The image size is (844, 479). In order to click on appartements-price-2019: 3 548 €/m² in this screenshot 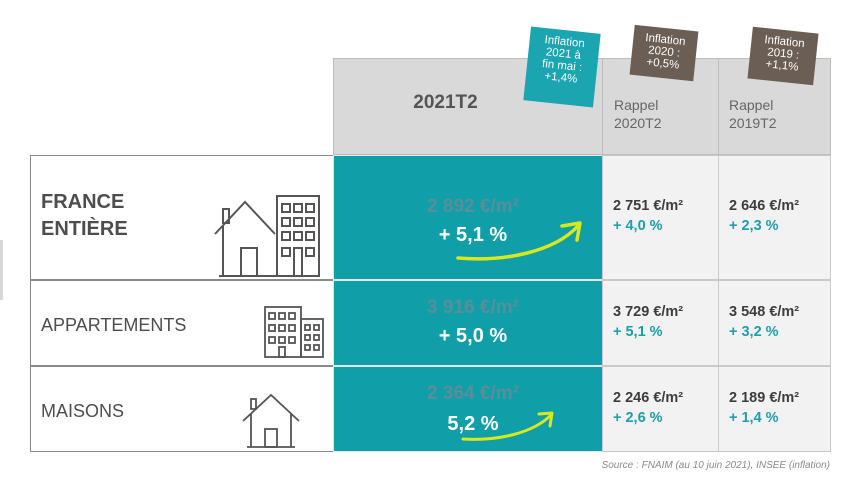, I will do `click(764, 312)`.